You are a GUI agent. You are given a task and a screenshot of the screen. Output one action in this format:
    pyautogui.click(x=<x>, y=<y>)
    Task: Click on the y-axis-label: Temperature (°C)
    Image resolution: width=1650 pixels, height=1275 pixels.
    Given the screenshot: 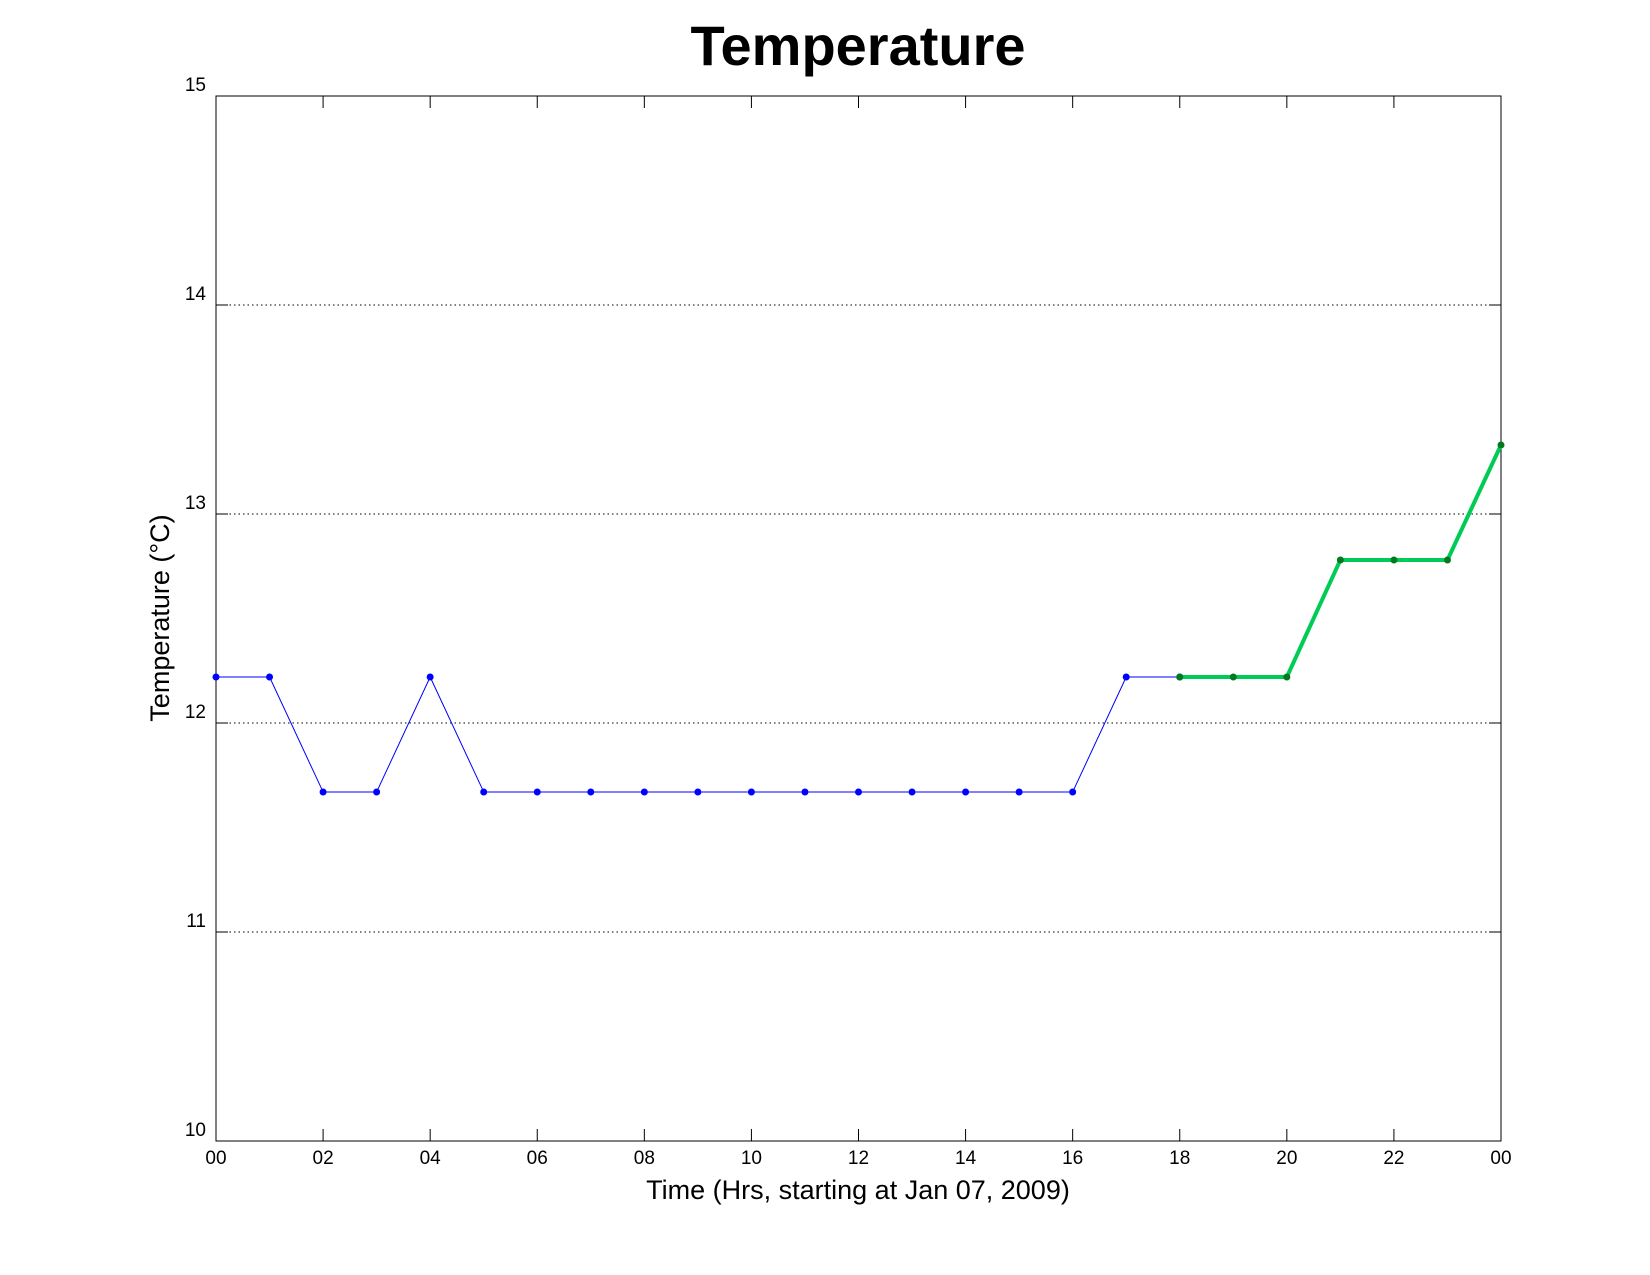 What is the action you would take?
    pyautogui.click(x=160, y=617)
    